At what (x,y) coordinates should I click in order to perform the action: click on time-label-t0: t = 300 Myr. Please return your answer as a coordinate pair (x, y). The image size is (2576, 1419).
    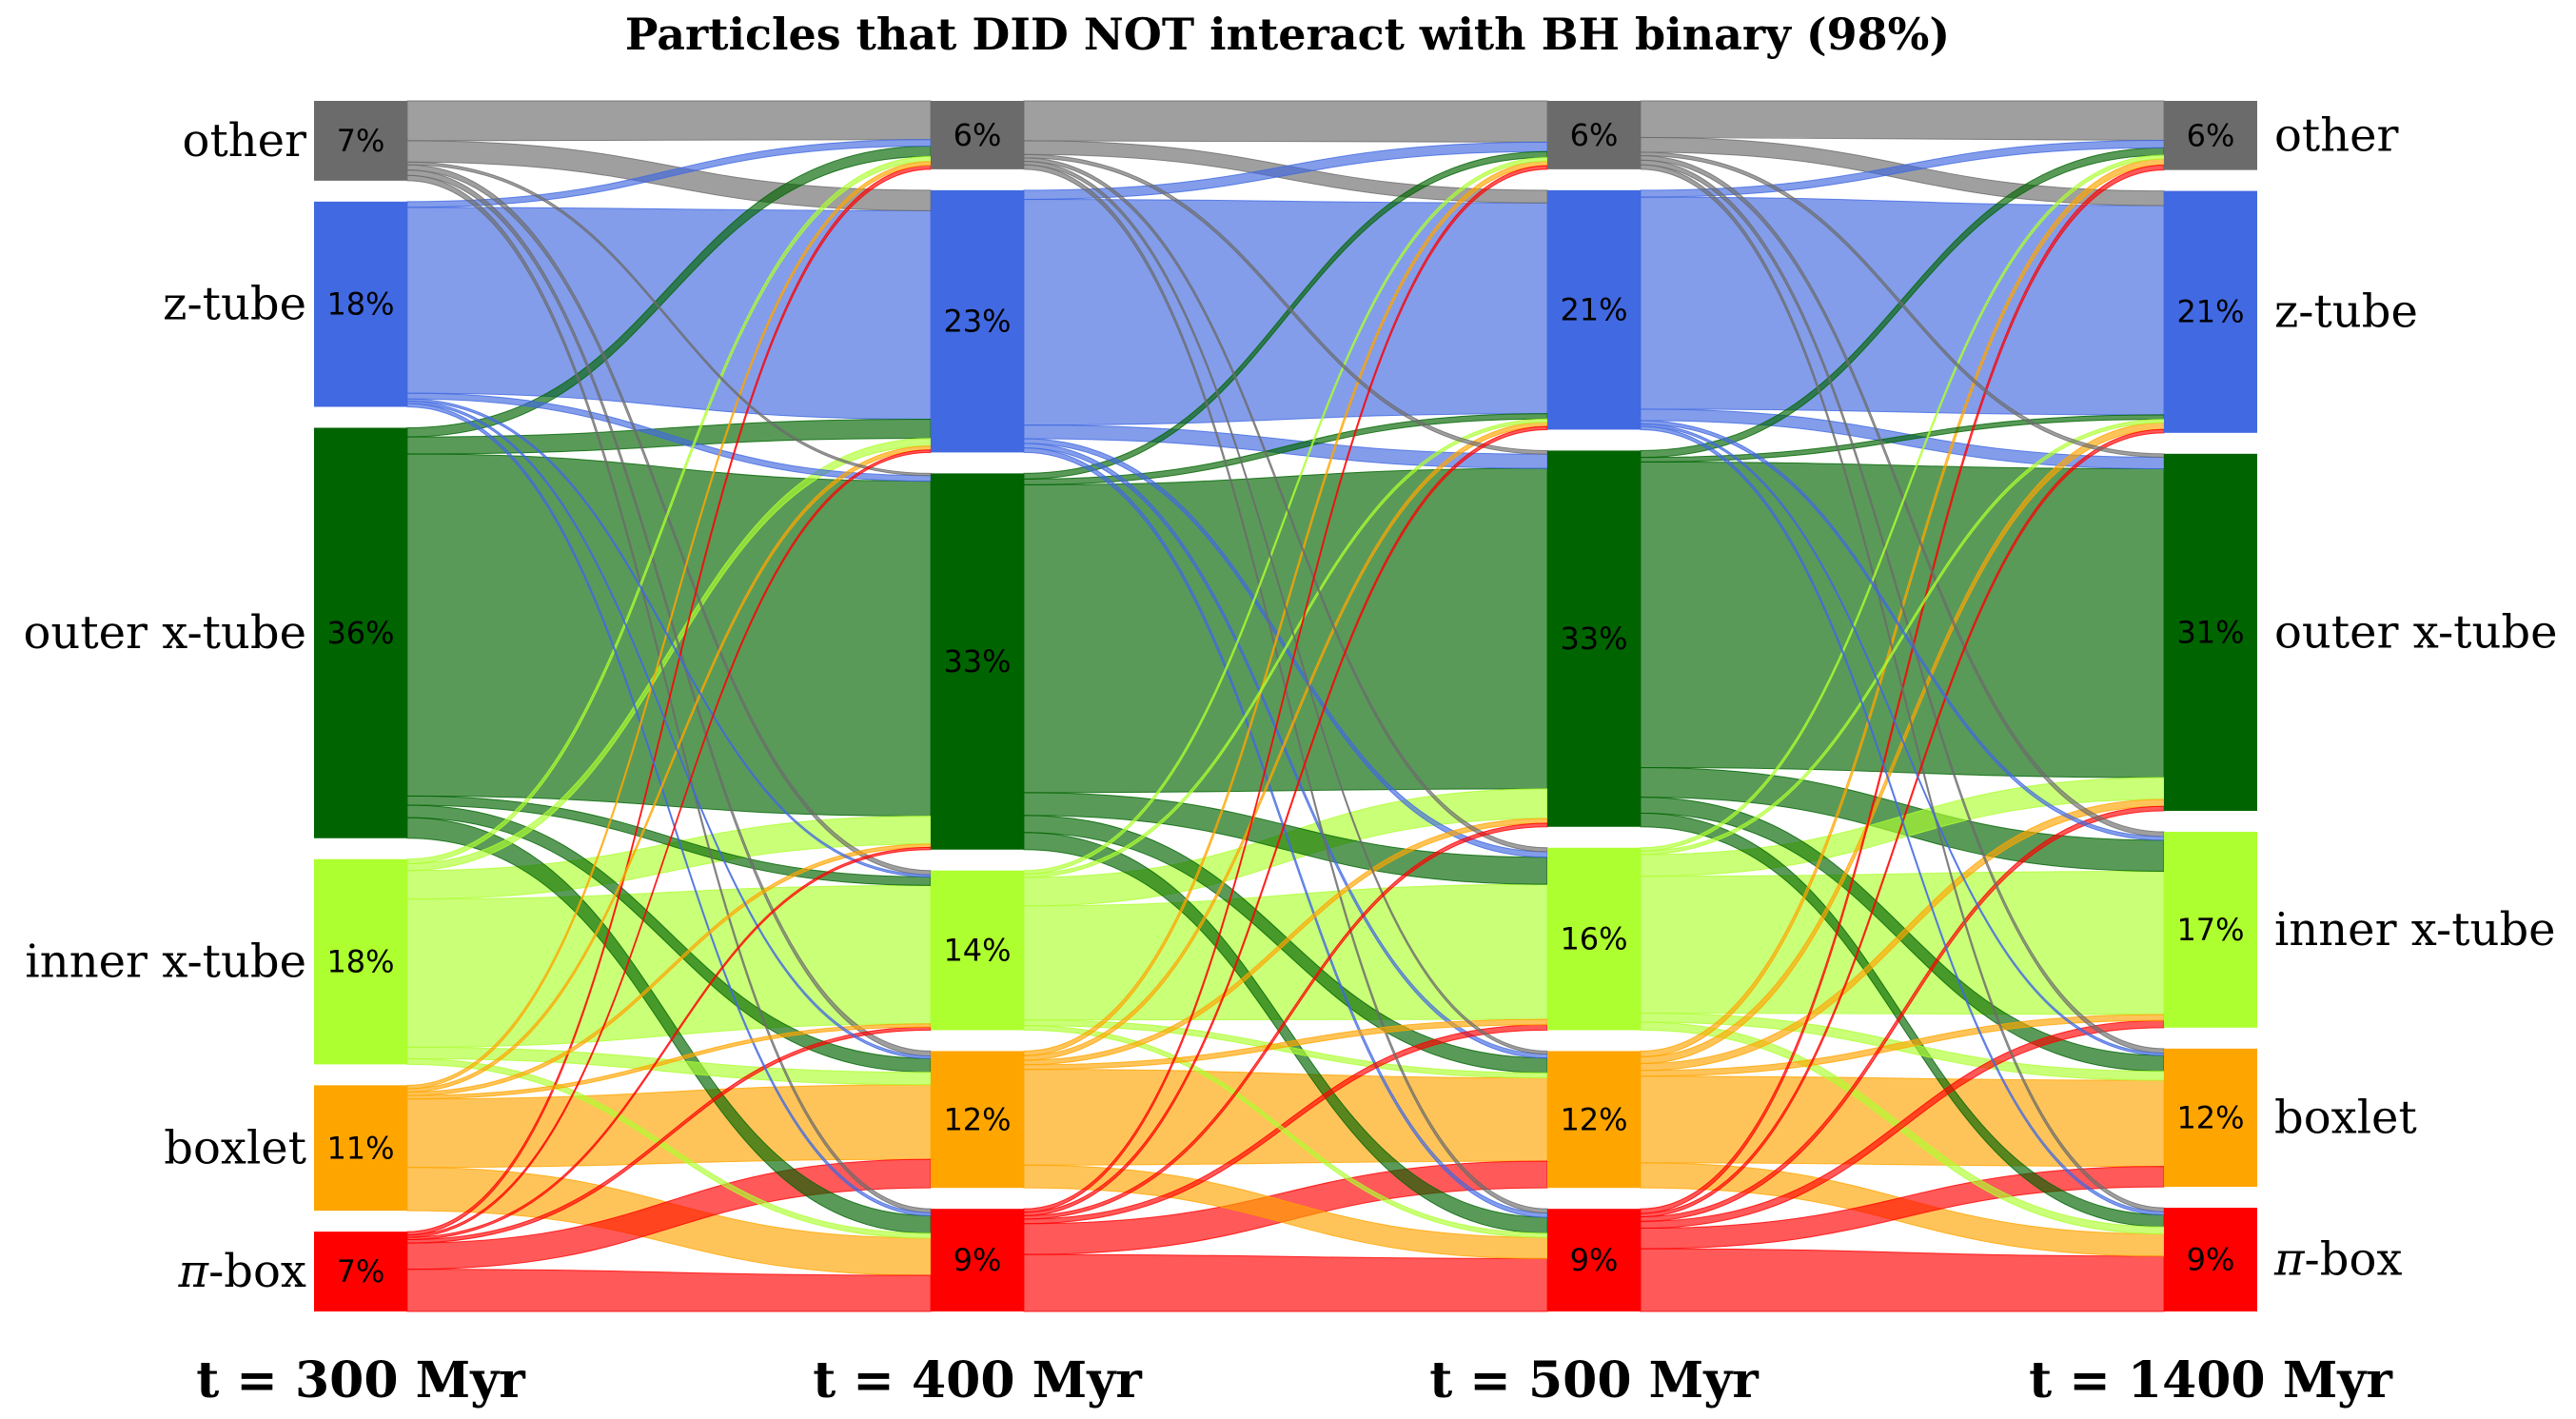
    Looking at the image, I should click on (360, 1380).